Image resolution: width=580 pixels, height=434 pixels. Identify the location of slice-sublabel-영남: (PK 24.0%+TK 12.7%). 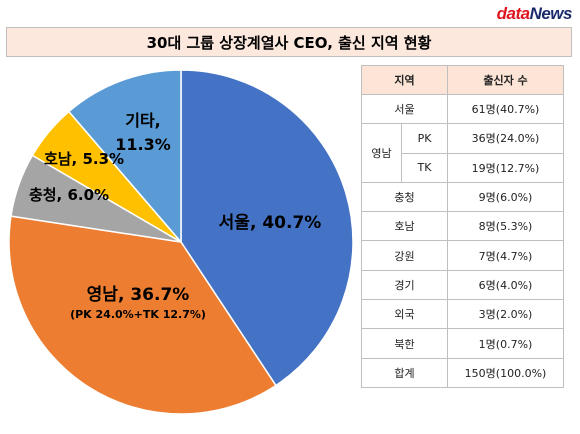
(138, 314).